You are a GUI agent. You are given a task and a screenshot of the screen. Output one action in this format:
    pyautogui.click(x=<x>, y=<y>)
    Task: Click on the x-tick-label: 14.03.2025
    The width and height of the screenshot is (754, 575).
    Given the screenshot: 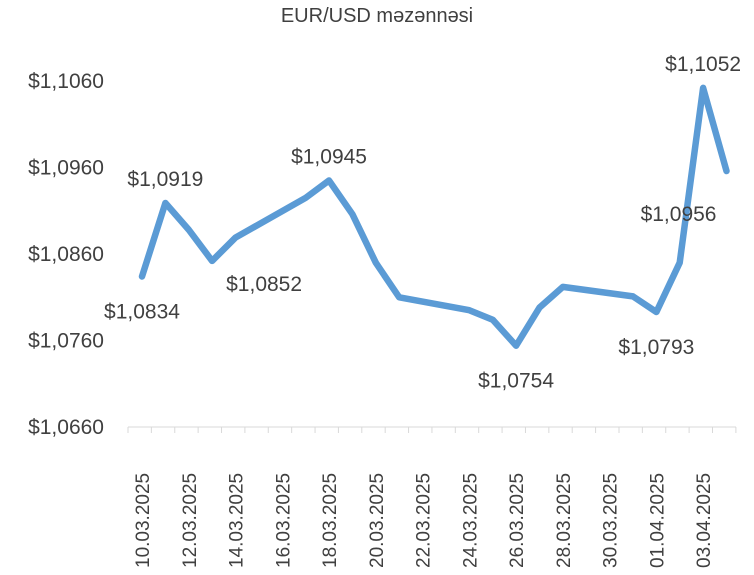 What is the action you would take?
    pyautogui.click(x=237, y=520)
    